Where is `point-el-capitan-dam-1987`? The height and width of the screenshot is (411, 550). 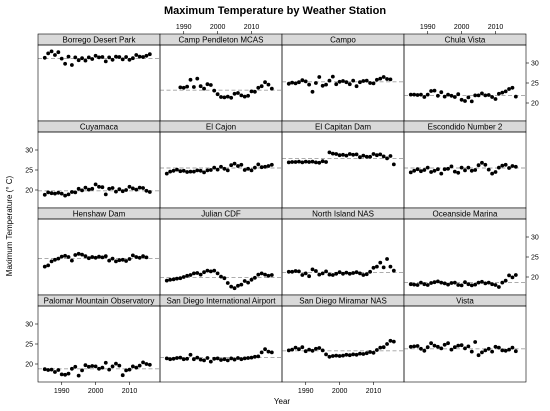
point-el-capitan-dam-1987 is located at coordinates (295, 162).